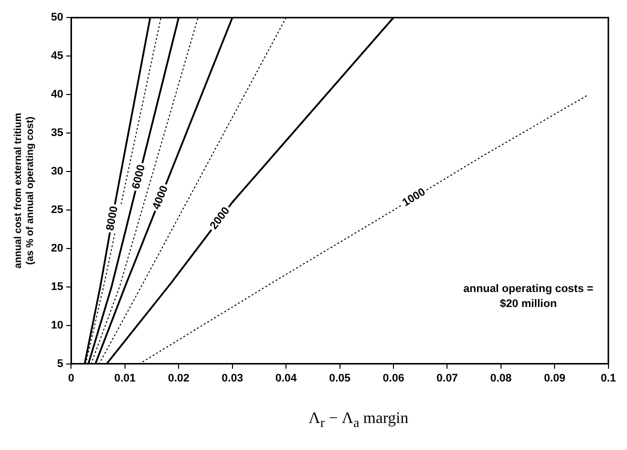  I want to click on x-axis-title: Λ$_{r}$ − Λ$_{a}$ margin, so click(359, 421).